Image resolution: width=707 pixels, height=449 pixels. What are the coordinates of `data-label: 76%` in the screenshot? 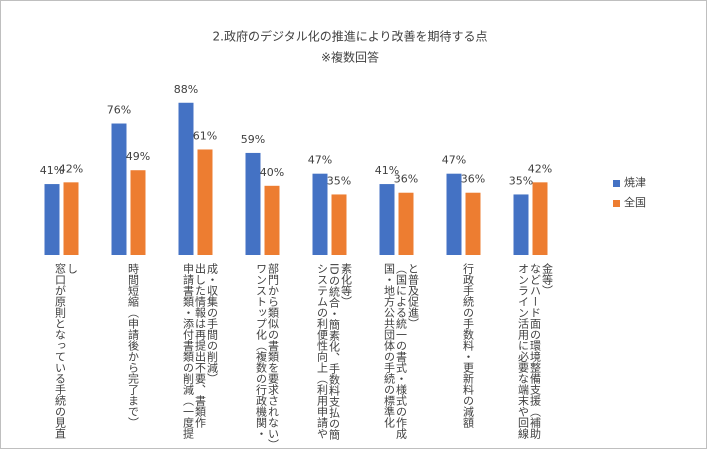 It's located at (119, 110).